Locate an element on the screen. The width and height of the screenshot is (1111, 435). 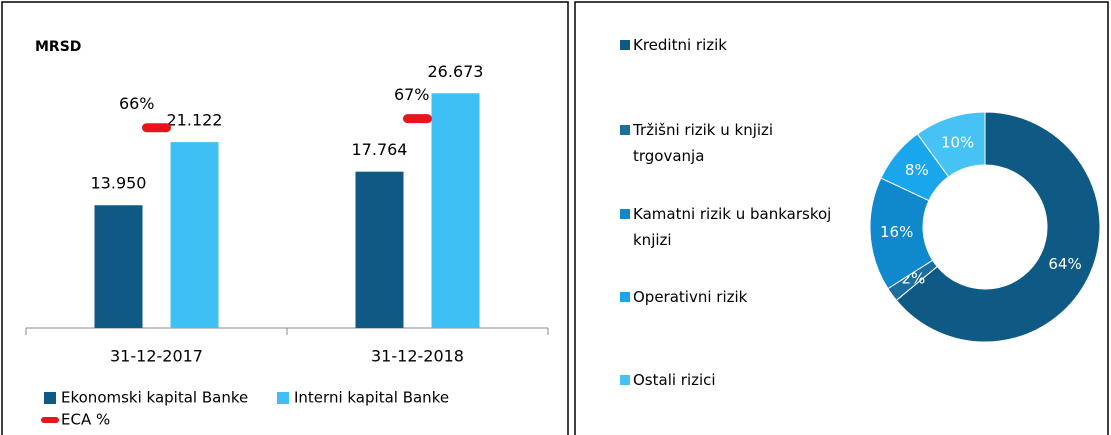
chart-title: MRSD is located at coordinates (58, 47).